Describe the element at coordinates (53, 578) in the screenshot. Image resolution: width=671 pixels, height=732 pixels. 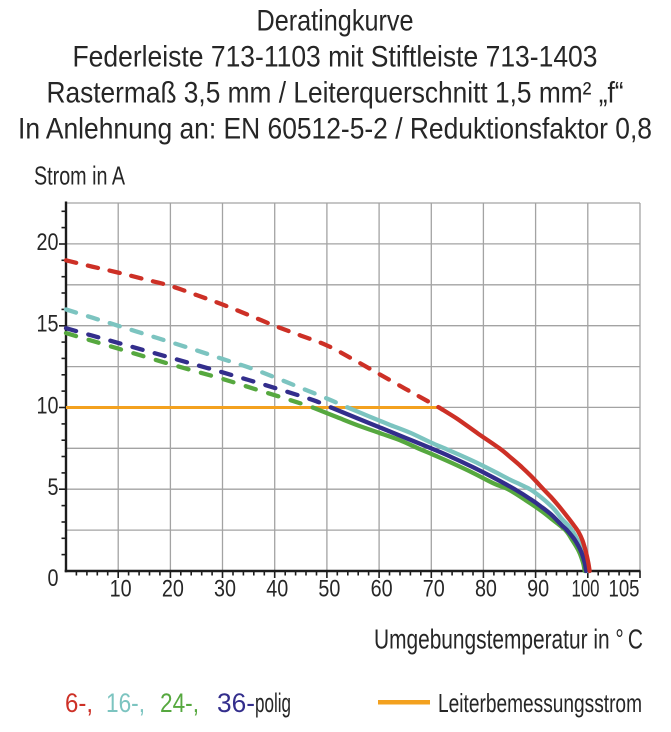
I see `svg-text: 0` at that location.